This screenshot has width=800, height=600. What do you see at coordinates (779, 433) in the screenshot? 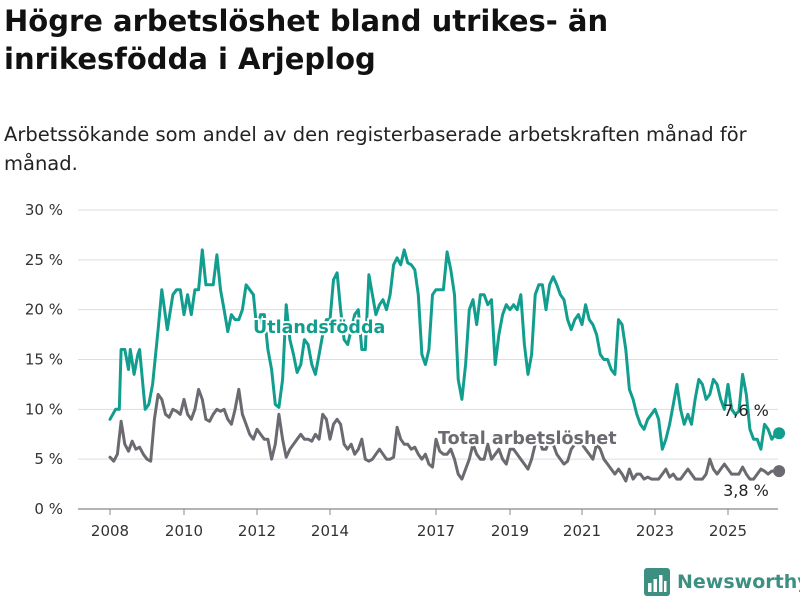
I see `end-point-utlandsfodda` at bounding box center [779, 433].